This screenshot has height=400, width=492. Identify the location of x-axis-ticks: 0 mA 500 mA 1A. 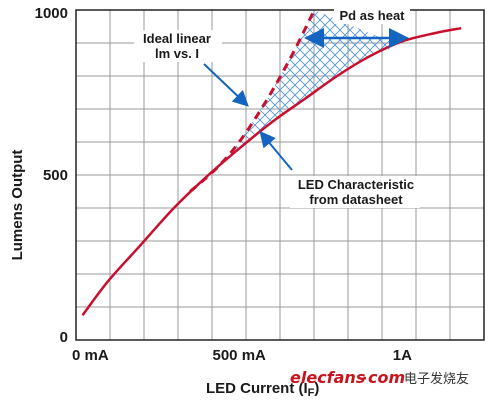
(242, 355).